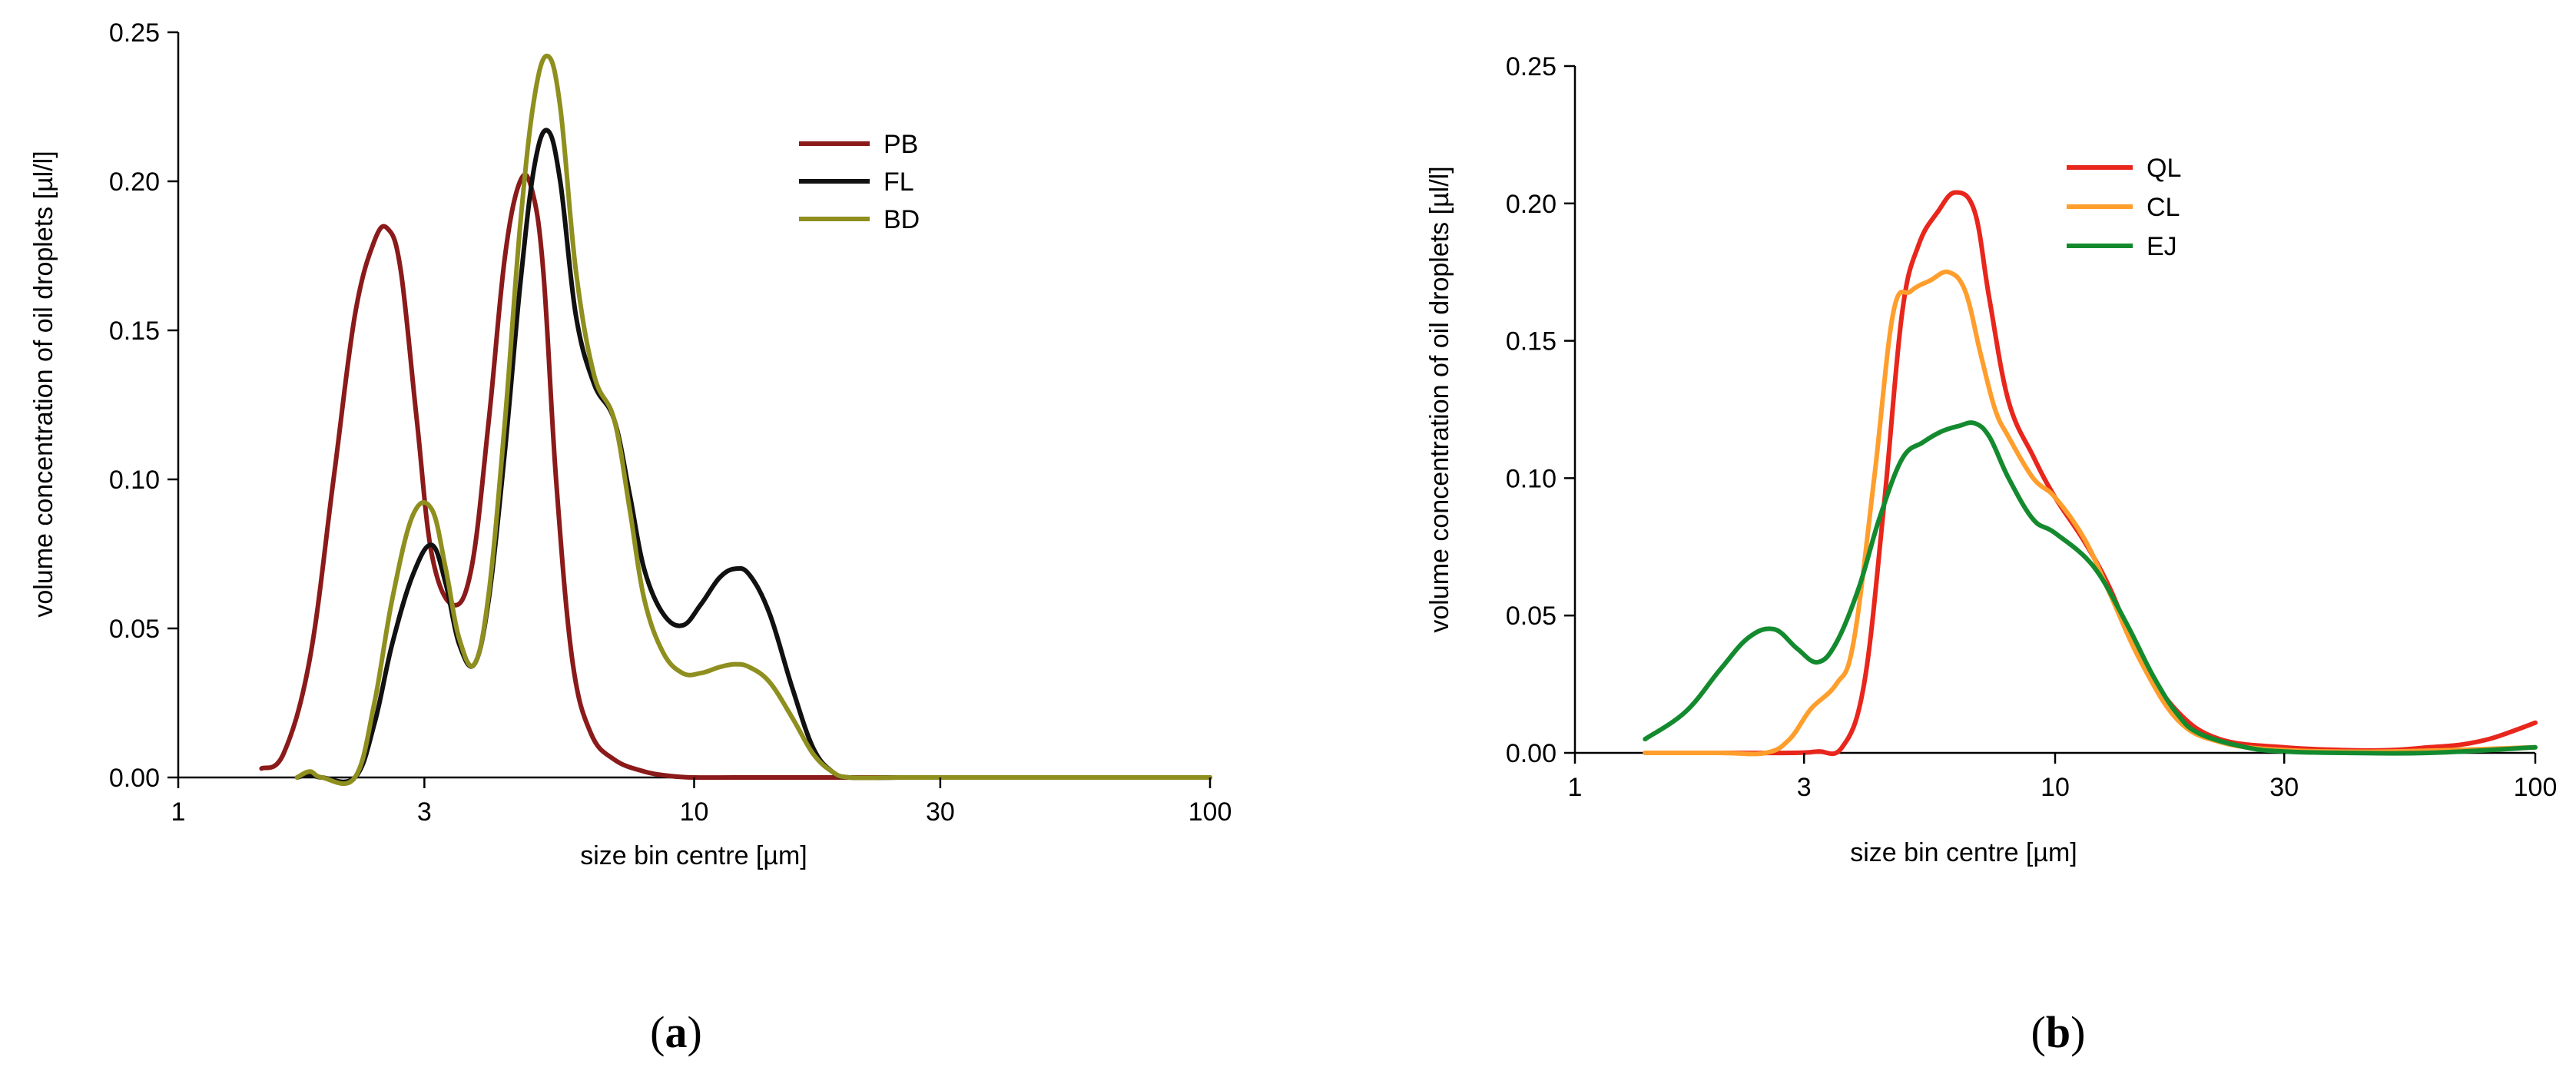  Describe the element at coordinates (1531, 753) in the screenshot. I see `y-tick-label-b: 0.00` at that location.